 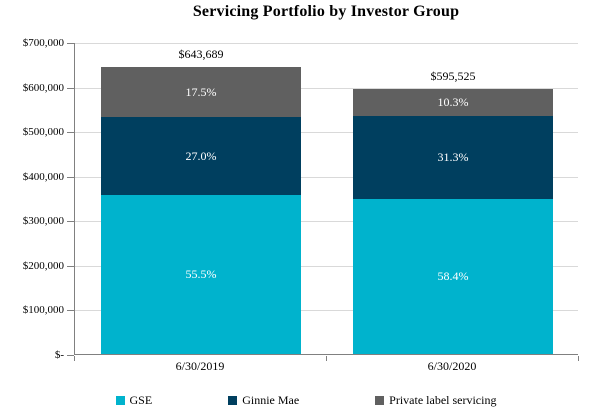 I want to click on x-axis-label: 6/30/2019, so click(x=200, y=366).